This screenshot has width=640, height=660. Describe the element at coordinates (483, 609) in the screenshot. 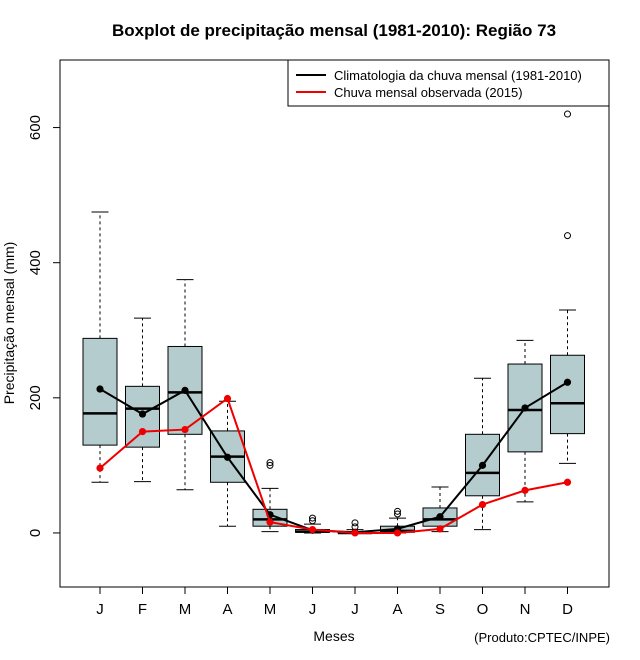

I see `x-tick-label-9: O` at that location.